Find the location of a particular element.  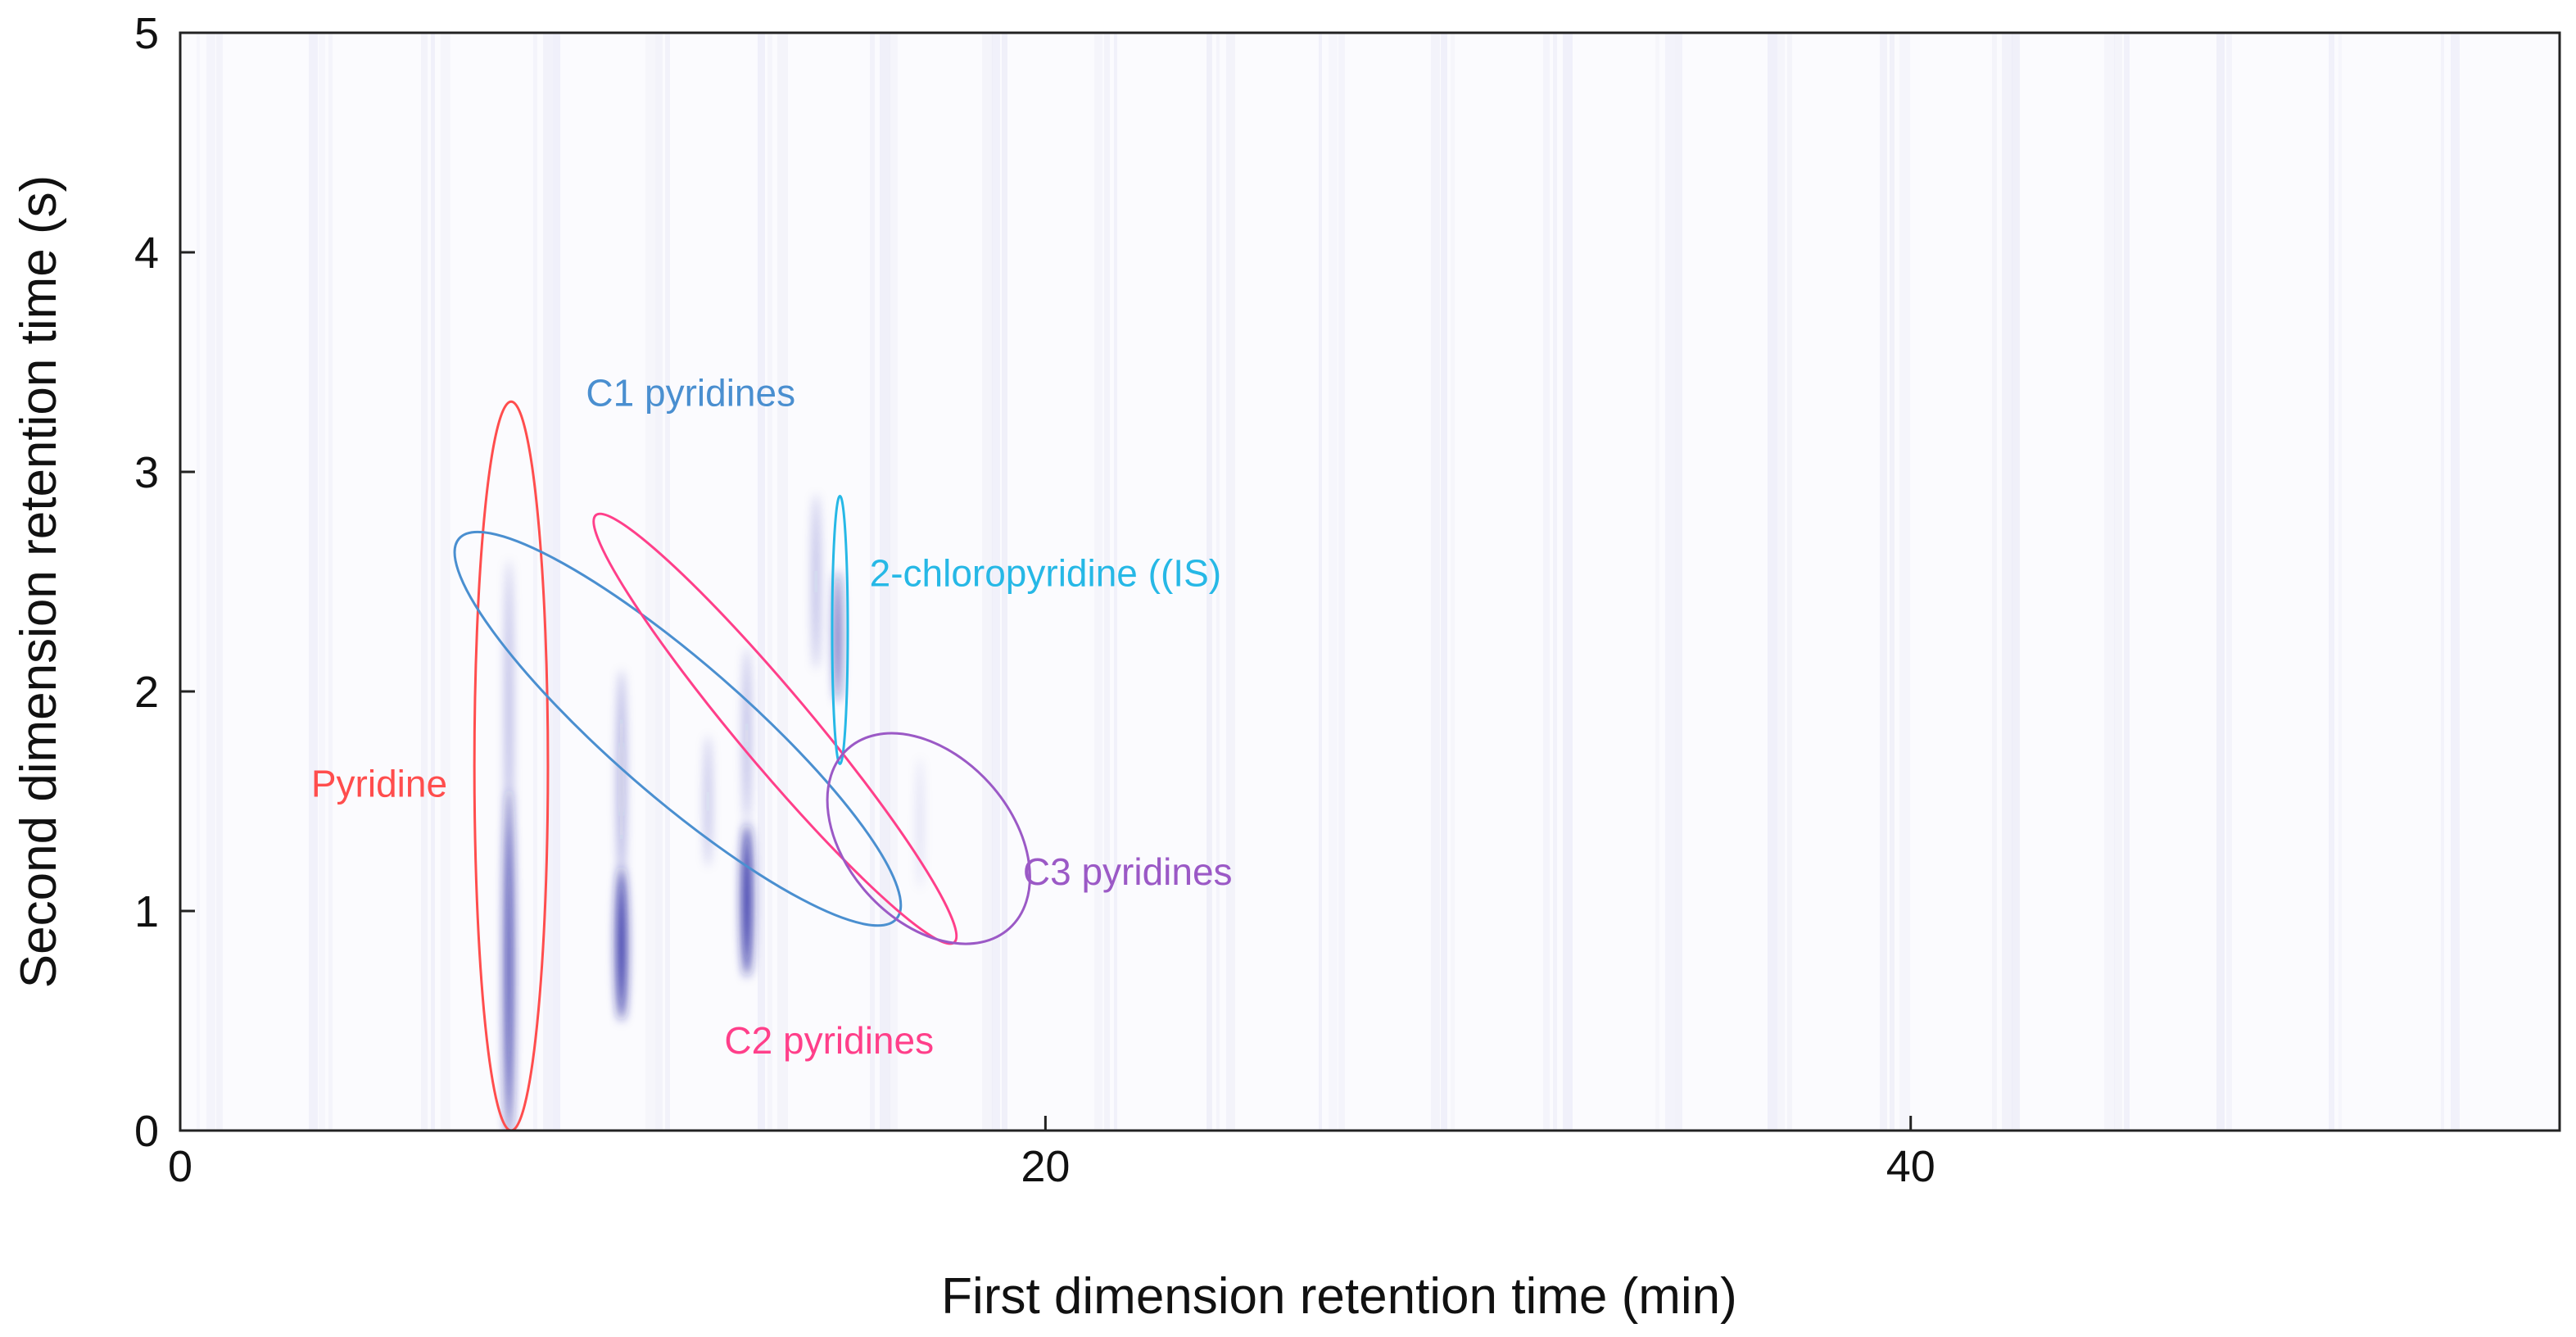

y-tick-label: 0 is located at coordinates (146, 1131).